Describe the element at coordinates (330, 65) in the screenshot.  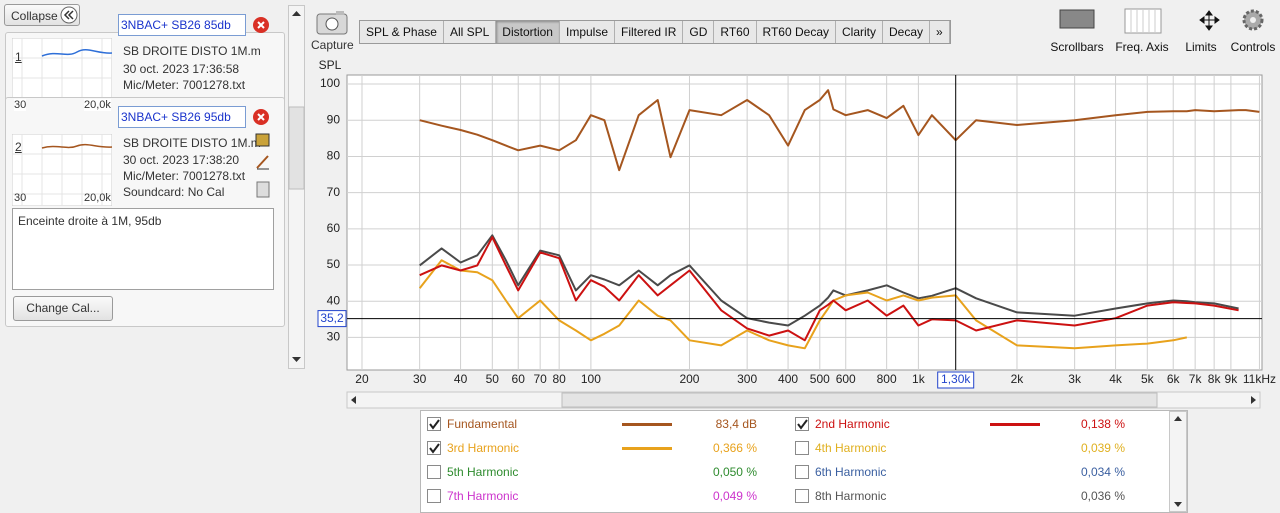
I see `y-axis-label: SPL` at that location.